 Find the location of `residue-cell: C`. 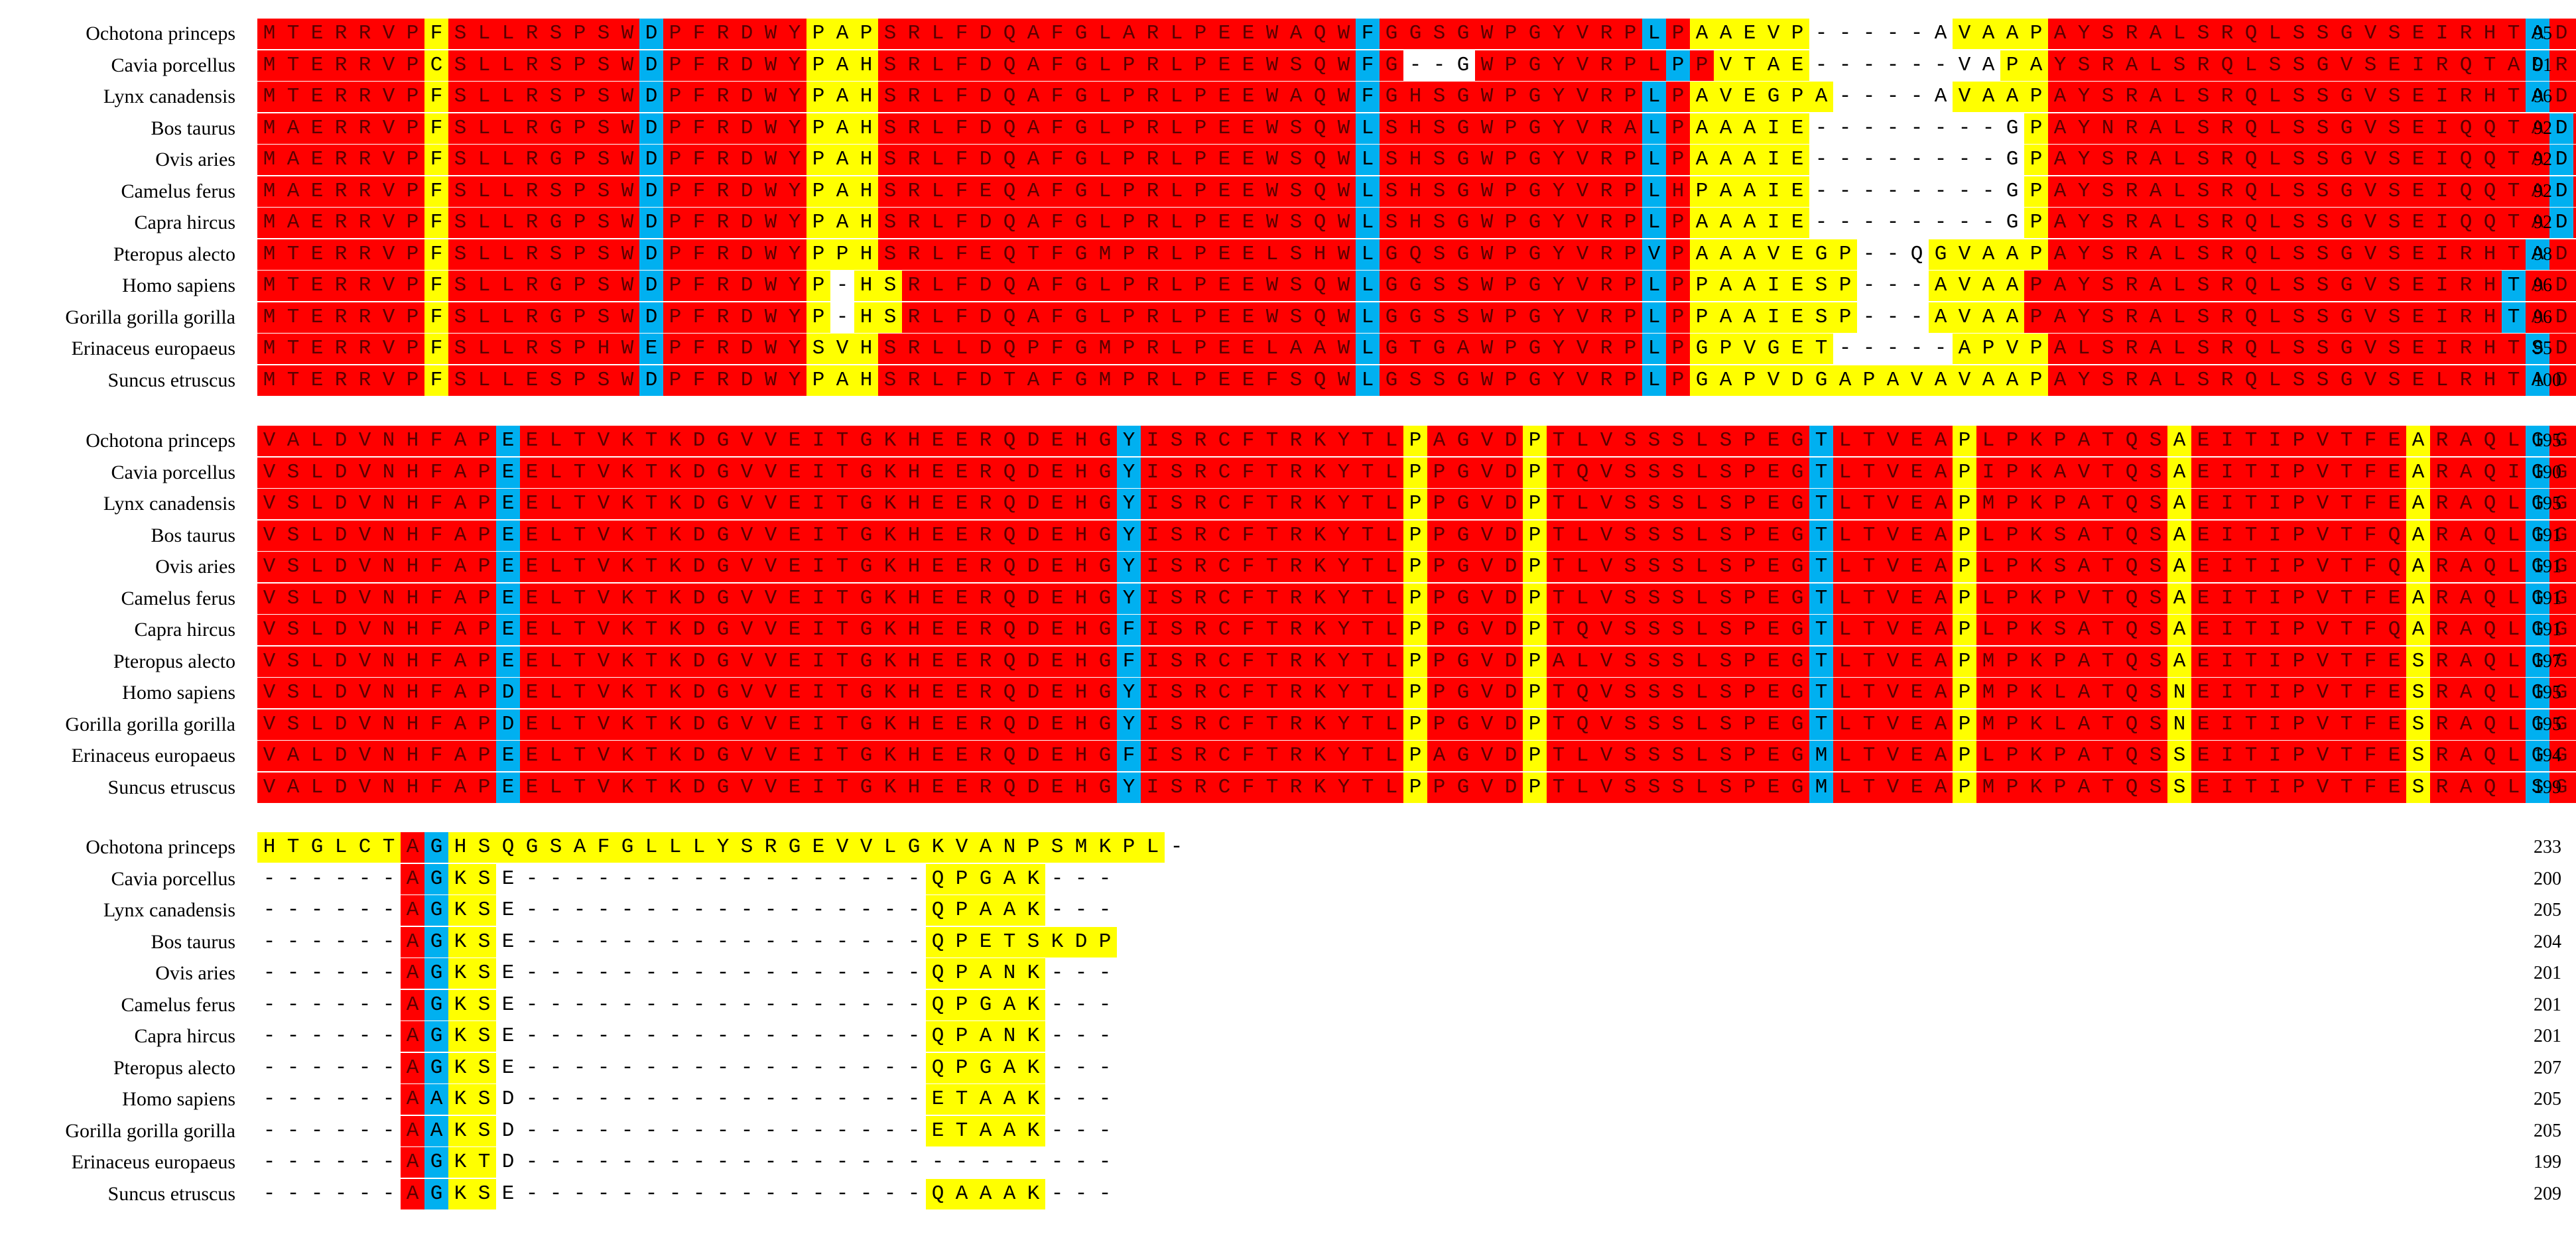

residue-cell: C is located at coordinates (1224, 504).